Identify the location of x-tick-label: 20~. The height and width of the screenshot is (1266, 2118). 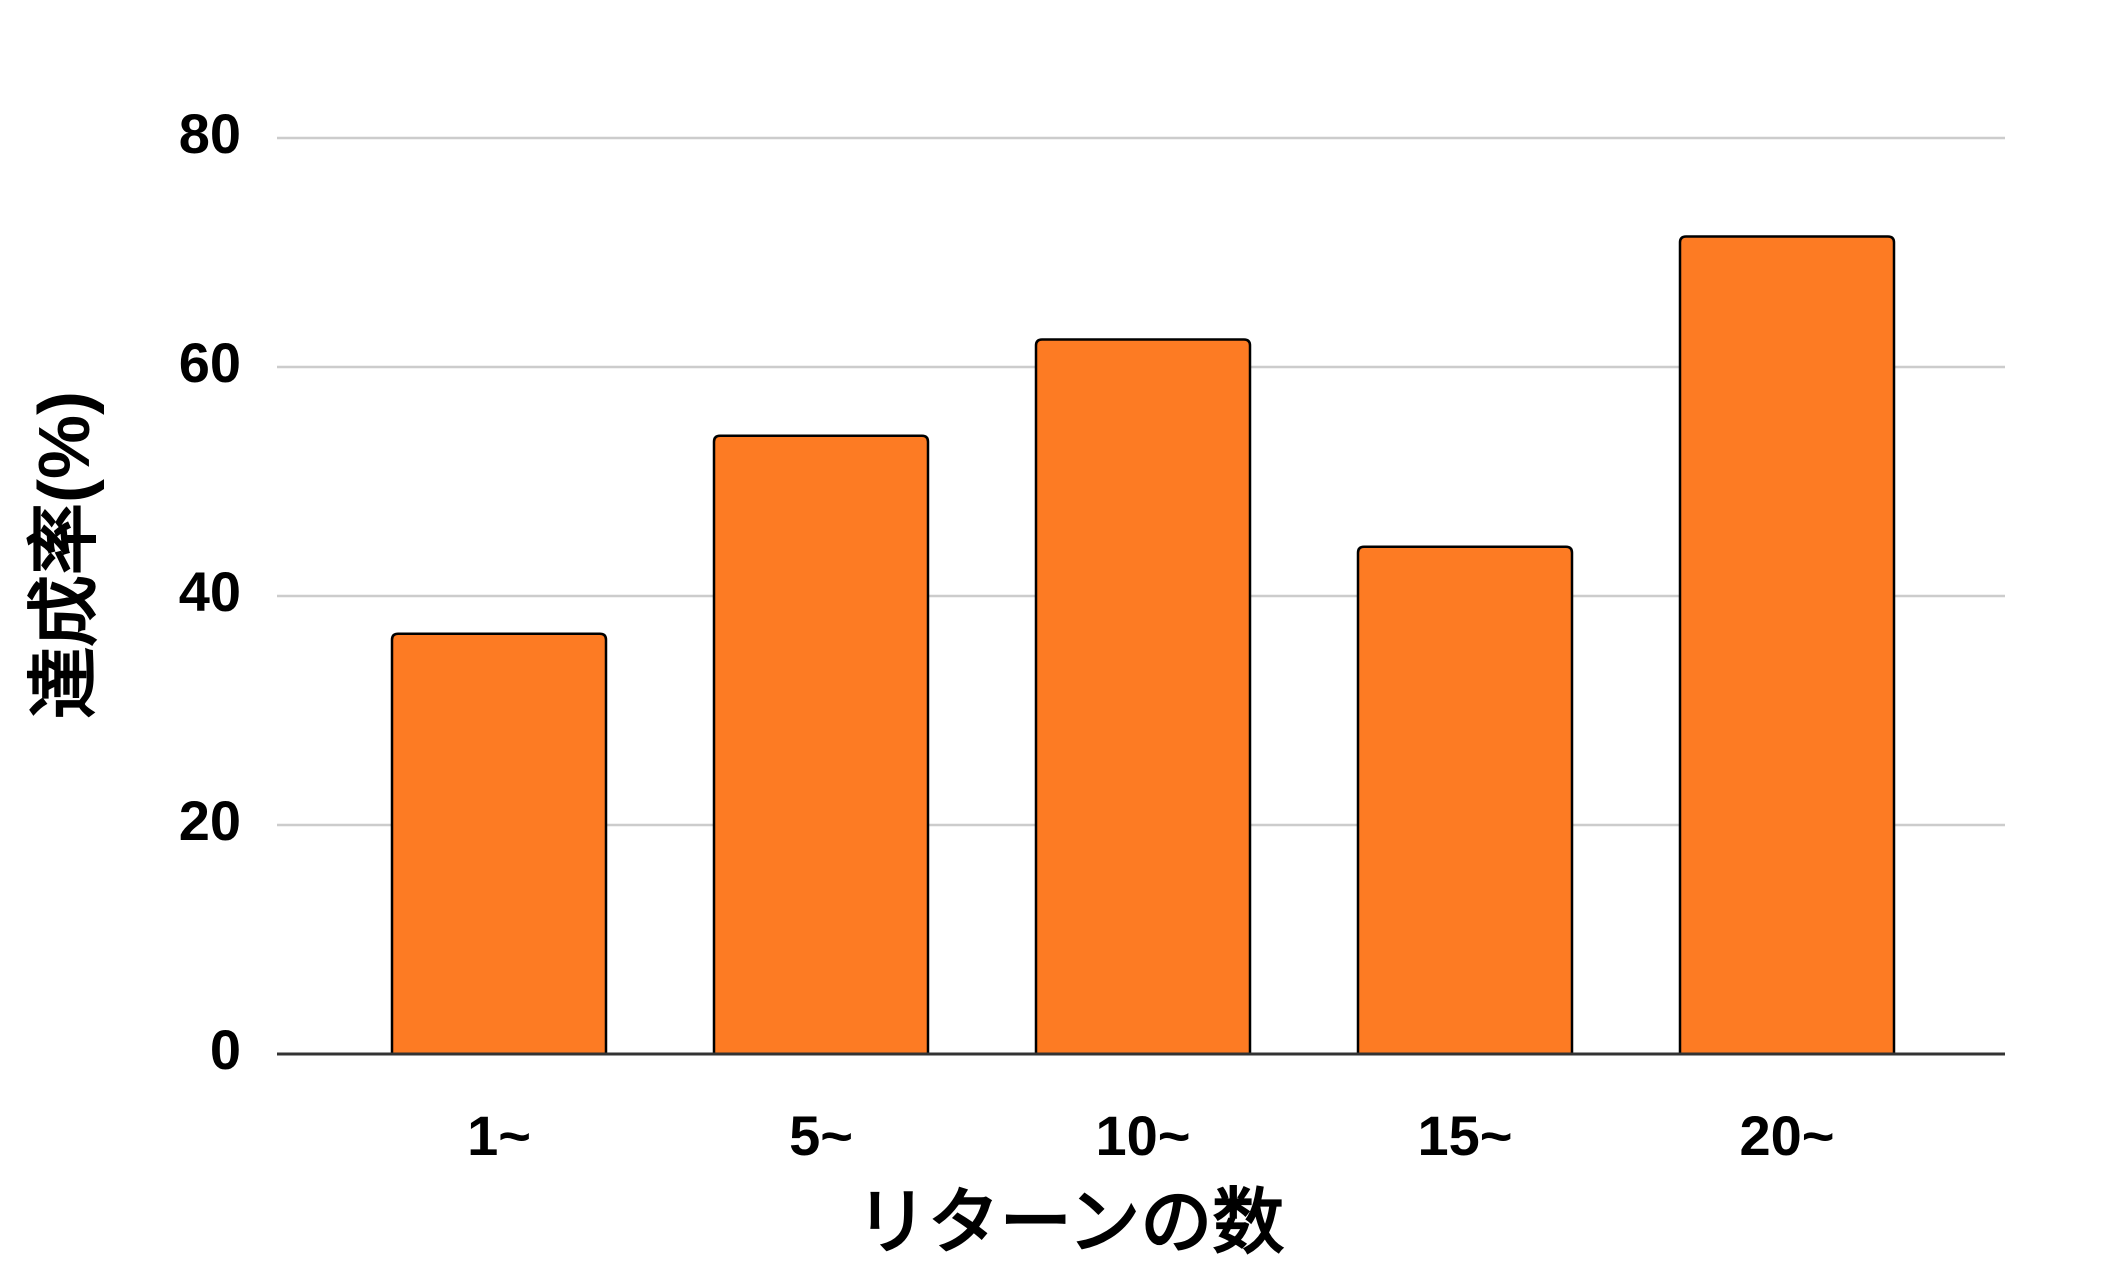
(1787, 1135).